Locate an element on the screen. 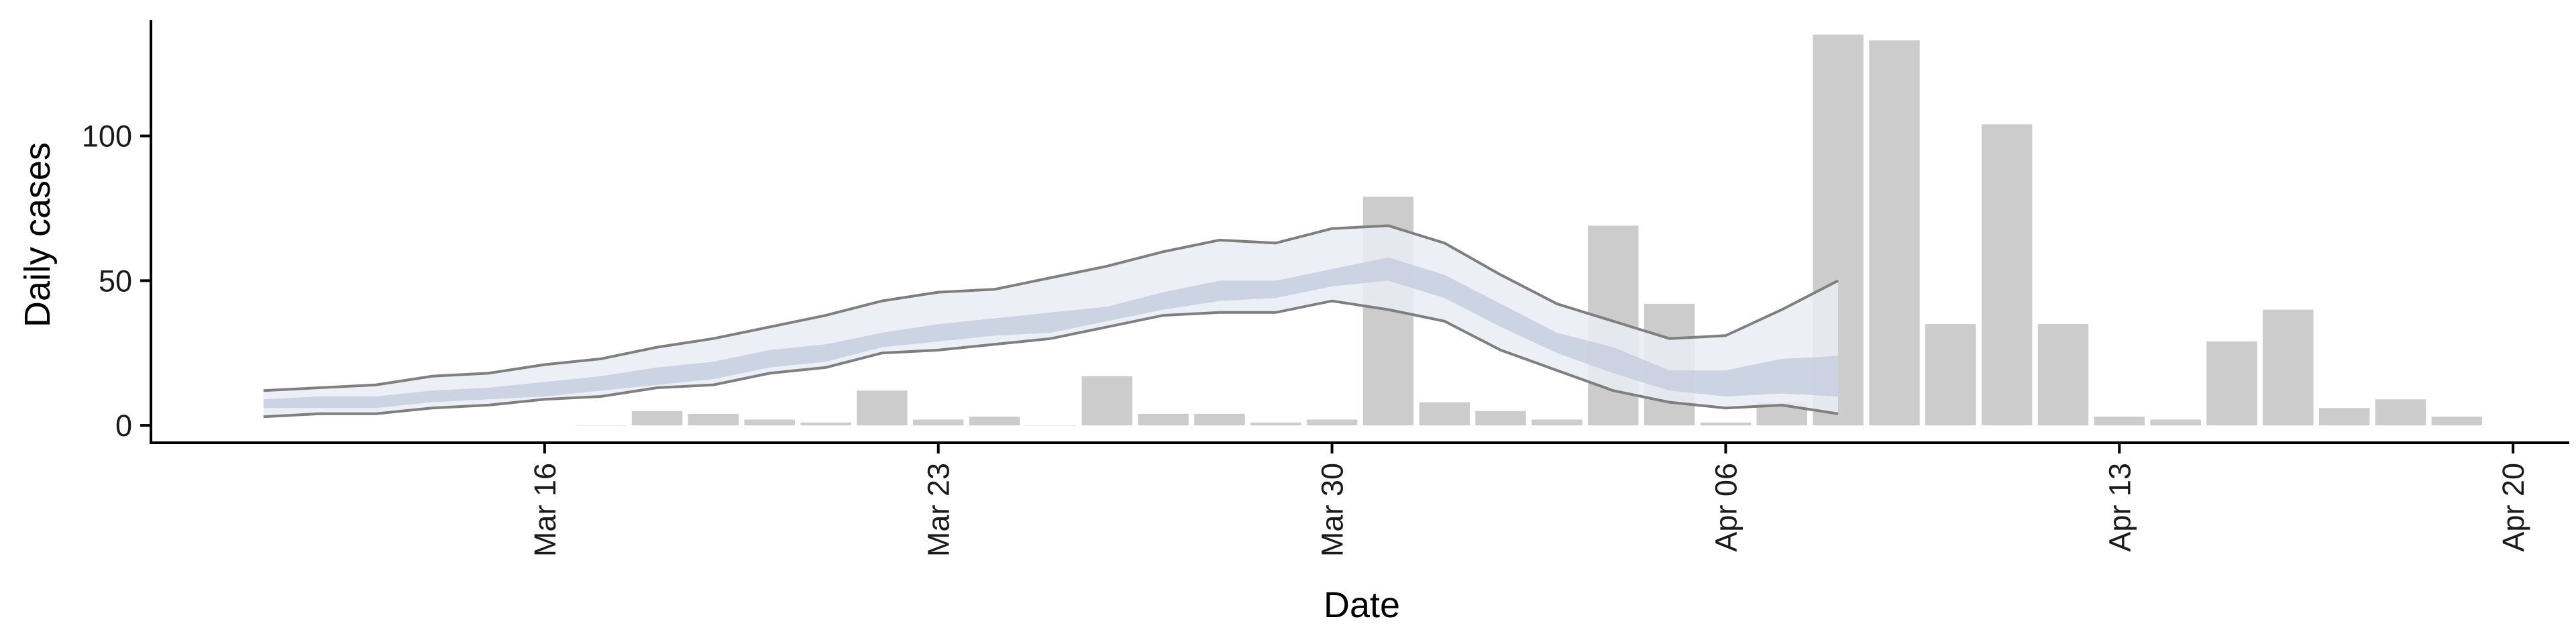 This screenshot has height=644, width=2576. x-tick-label-2020-04-06: Apr 06 is located at coordinates (1726, 507).